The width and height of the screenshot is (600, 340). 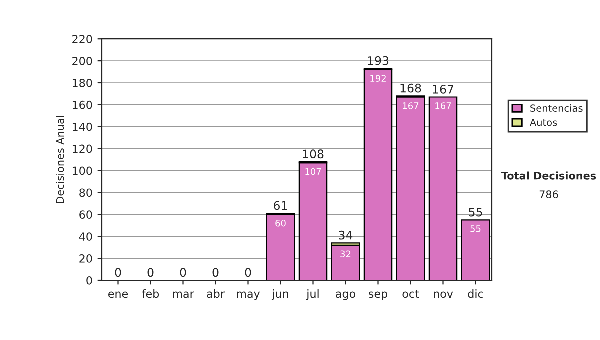 I want to click on total-label: 193, so click(x=378, y=61).